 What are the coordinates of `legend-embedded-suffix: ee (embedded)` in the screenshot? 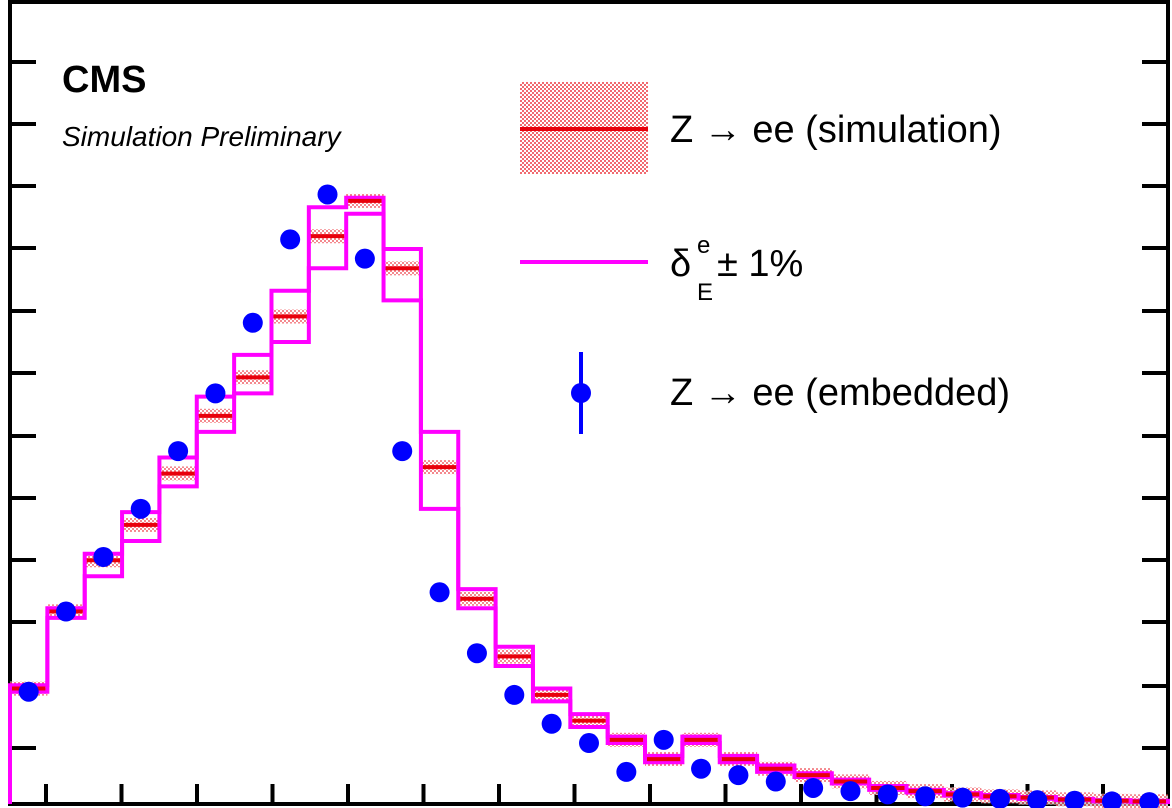 It's located at (876, 393).